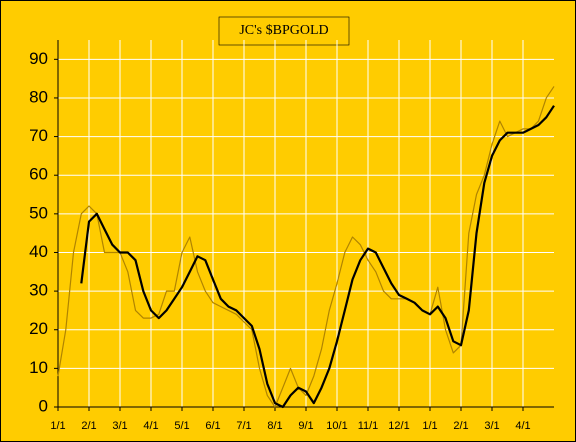 The height and width of the screenshot is (442, 576). Describe the element at coordinates (38, 58) in the screenshot. I see `y-tick-label: 90` at that location.